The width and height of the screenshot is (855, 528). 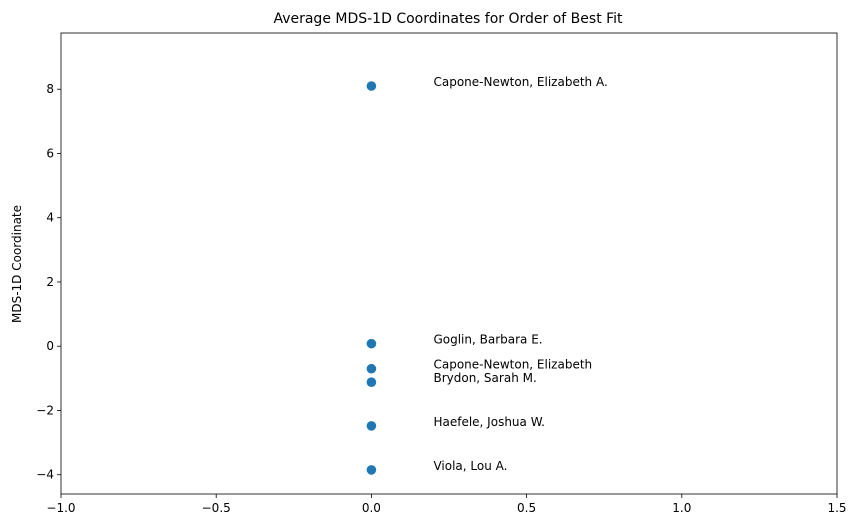 I want to click on x-tick-label: −0.5, so click(x=216, y=508).